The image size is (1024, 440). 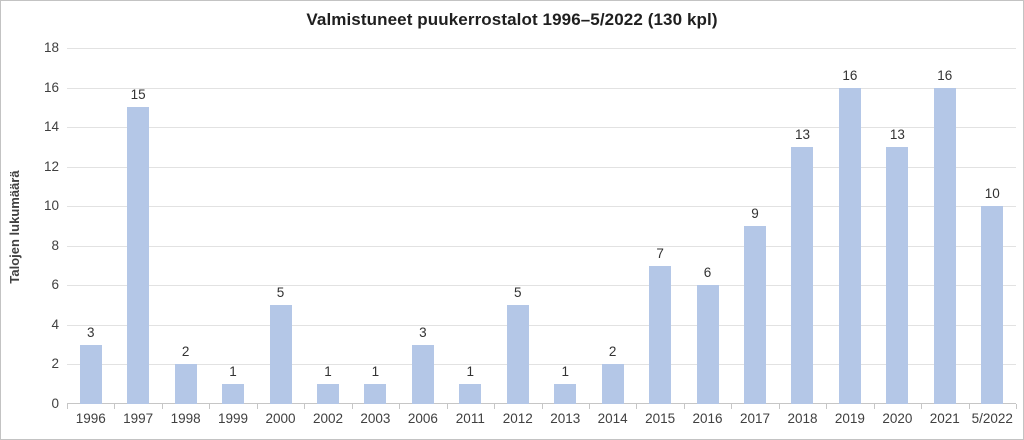 I want to click on bar-value-label: 7, so click(x=660, y=253).